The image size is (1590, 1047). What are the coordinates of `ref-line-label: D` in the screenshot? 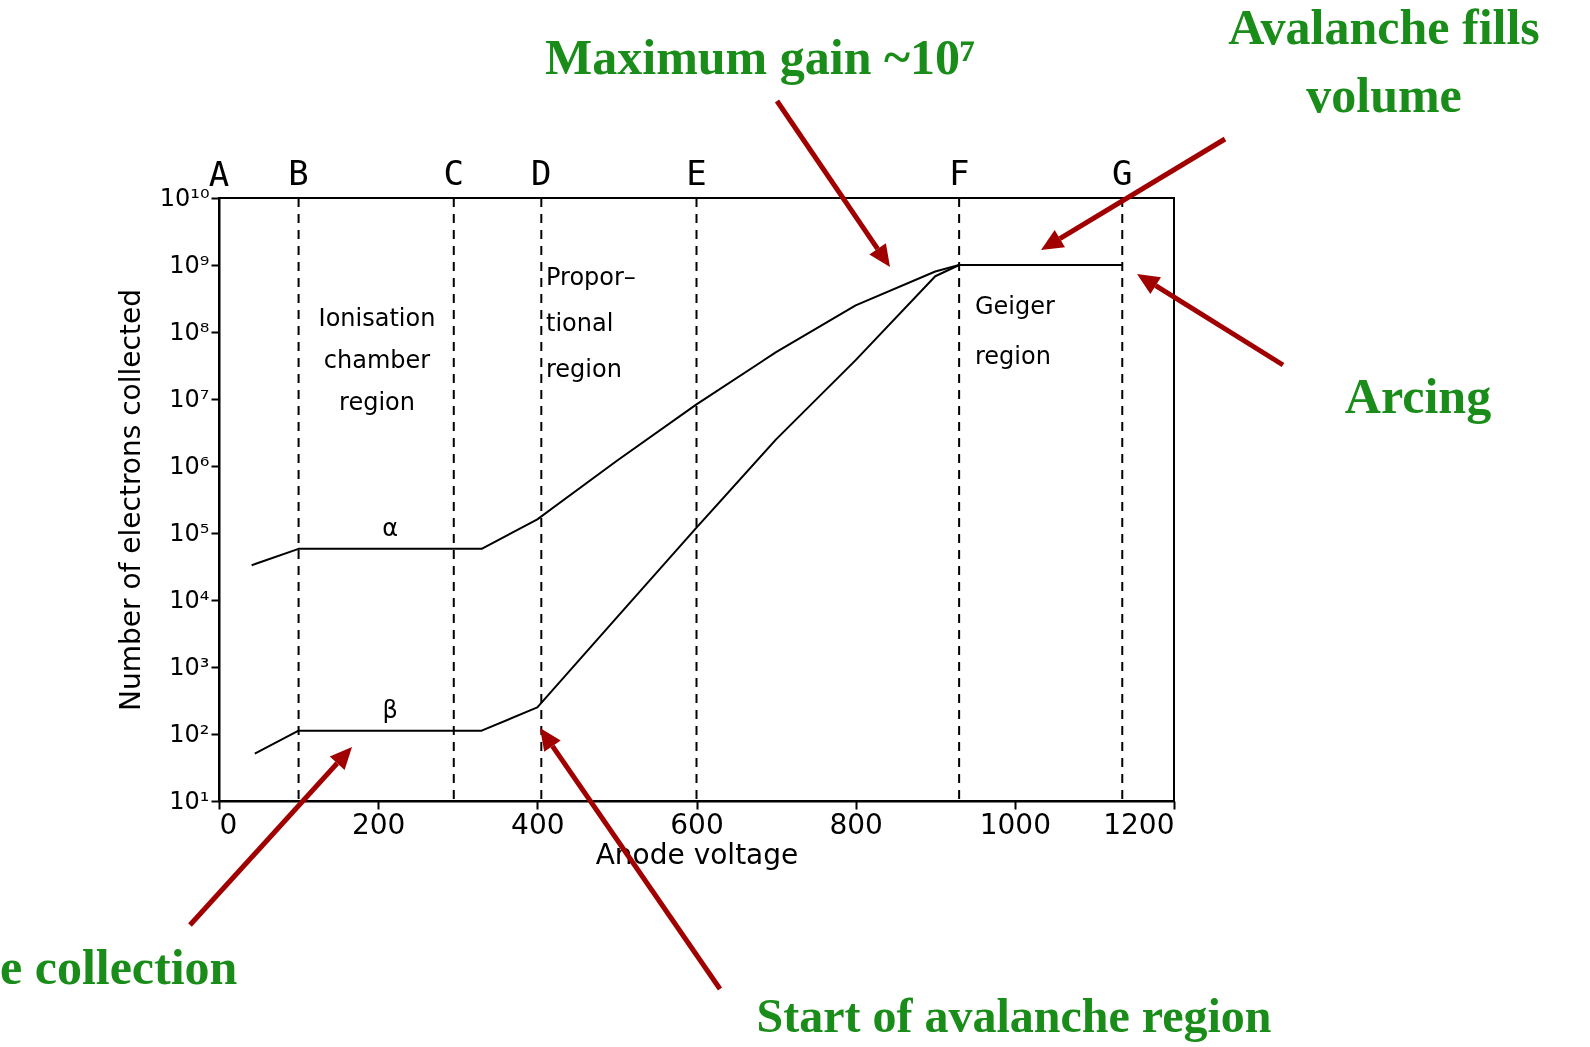 It's located at (541, 173).